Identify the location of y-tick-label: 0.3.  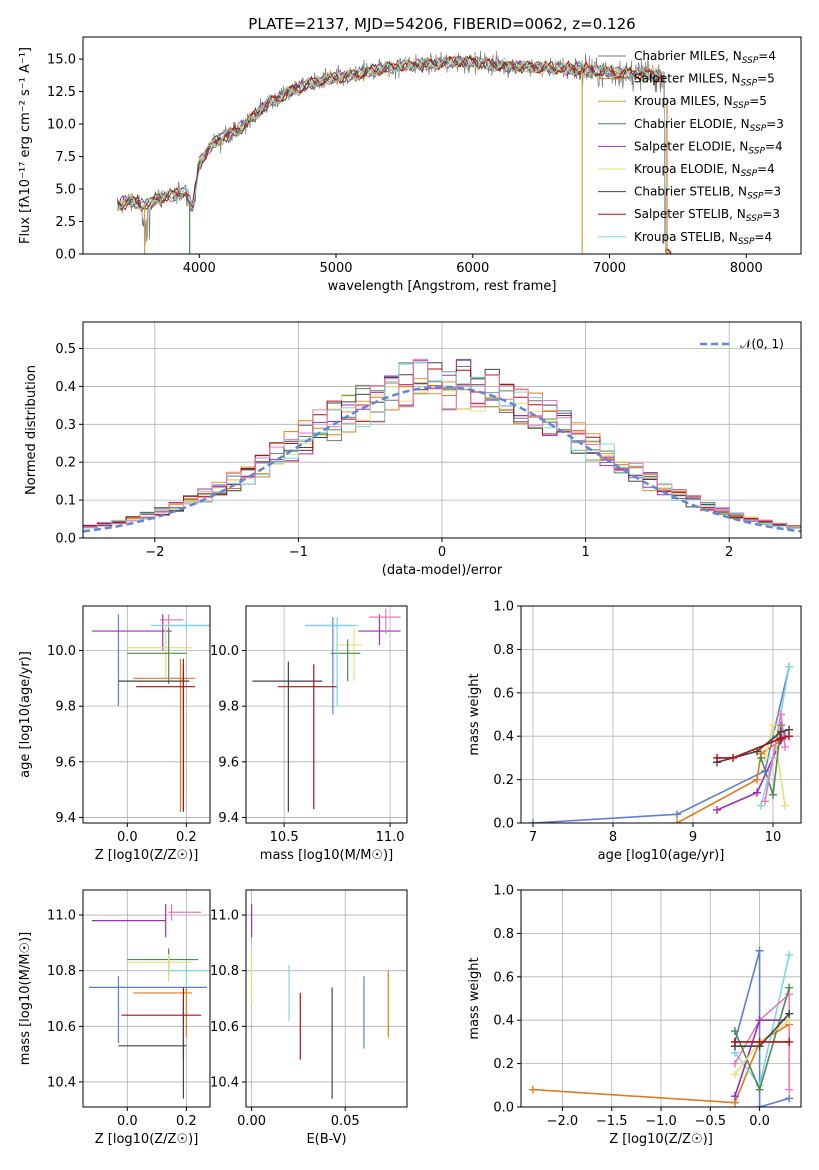
(65, 425).